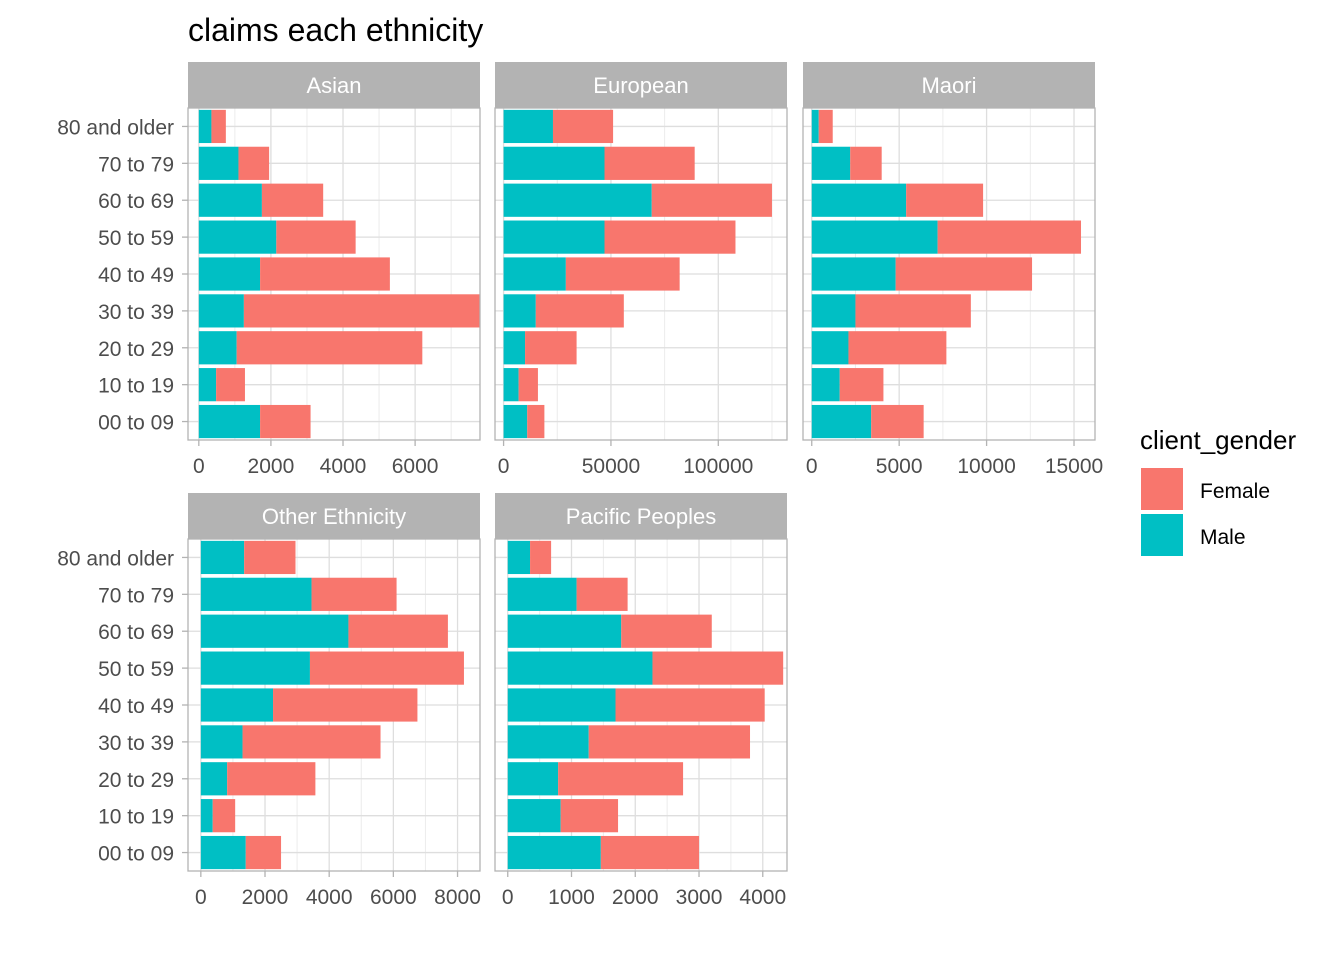  I want to click on bar-female-european-80-and-older, so click(583, 126).